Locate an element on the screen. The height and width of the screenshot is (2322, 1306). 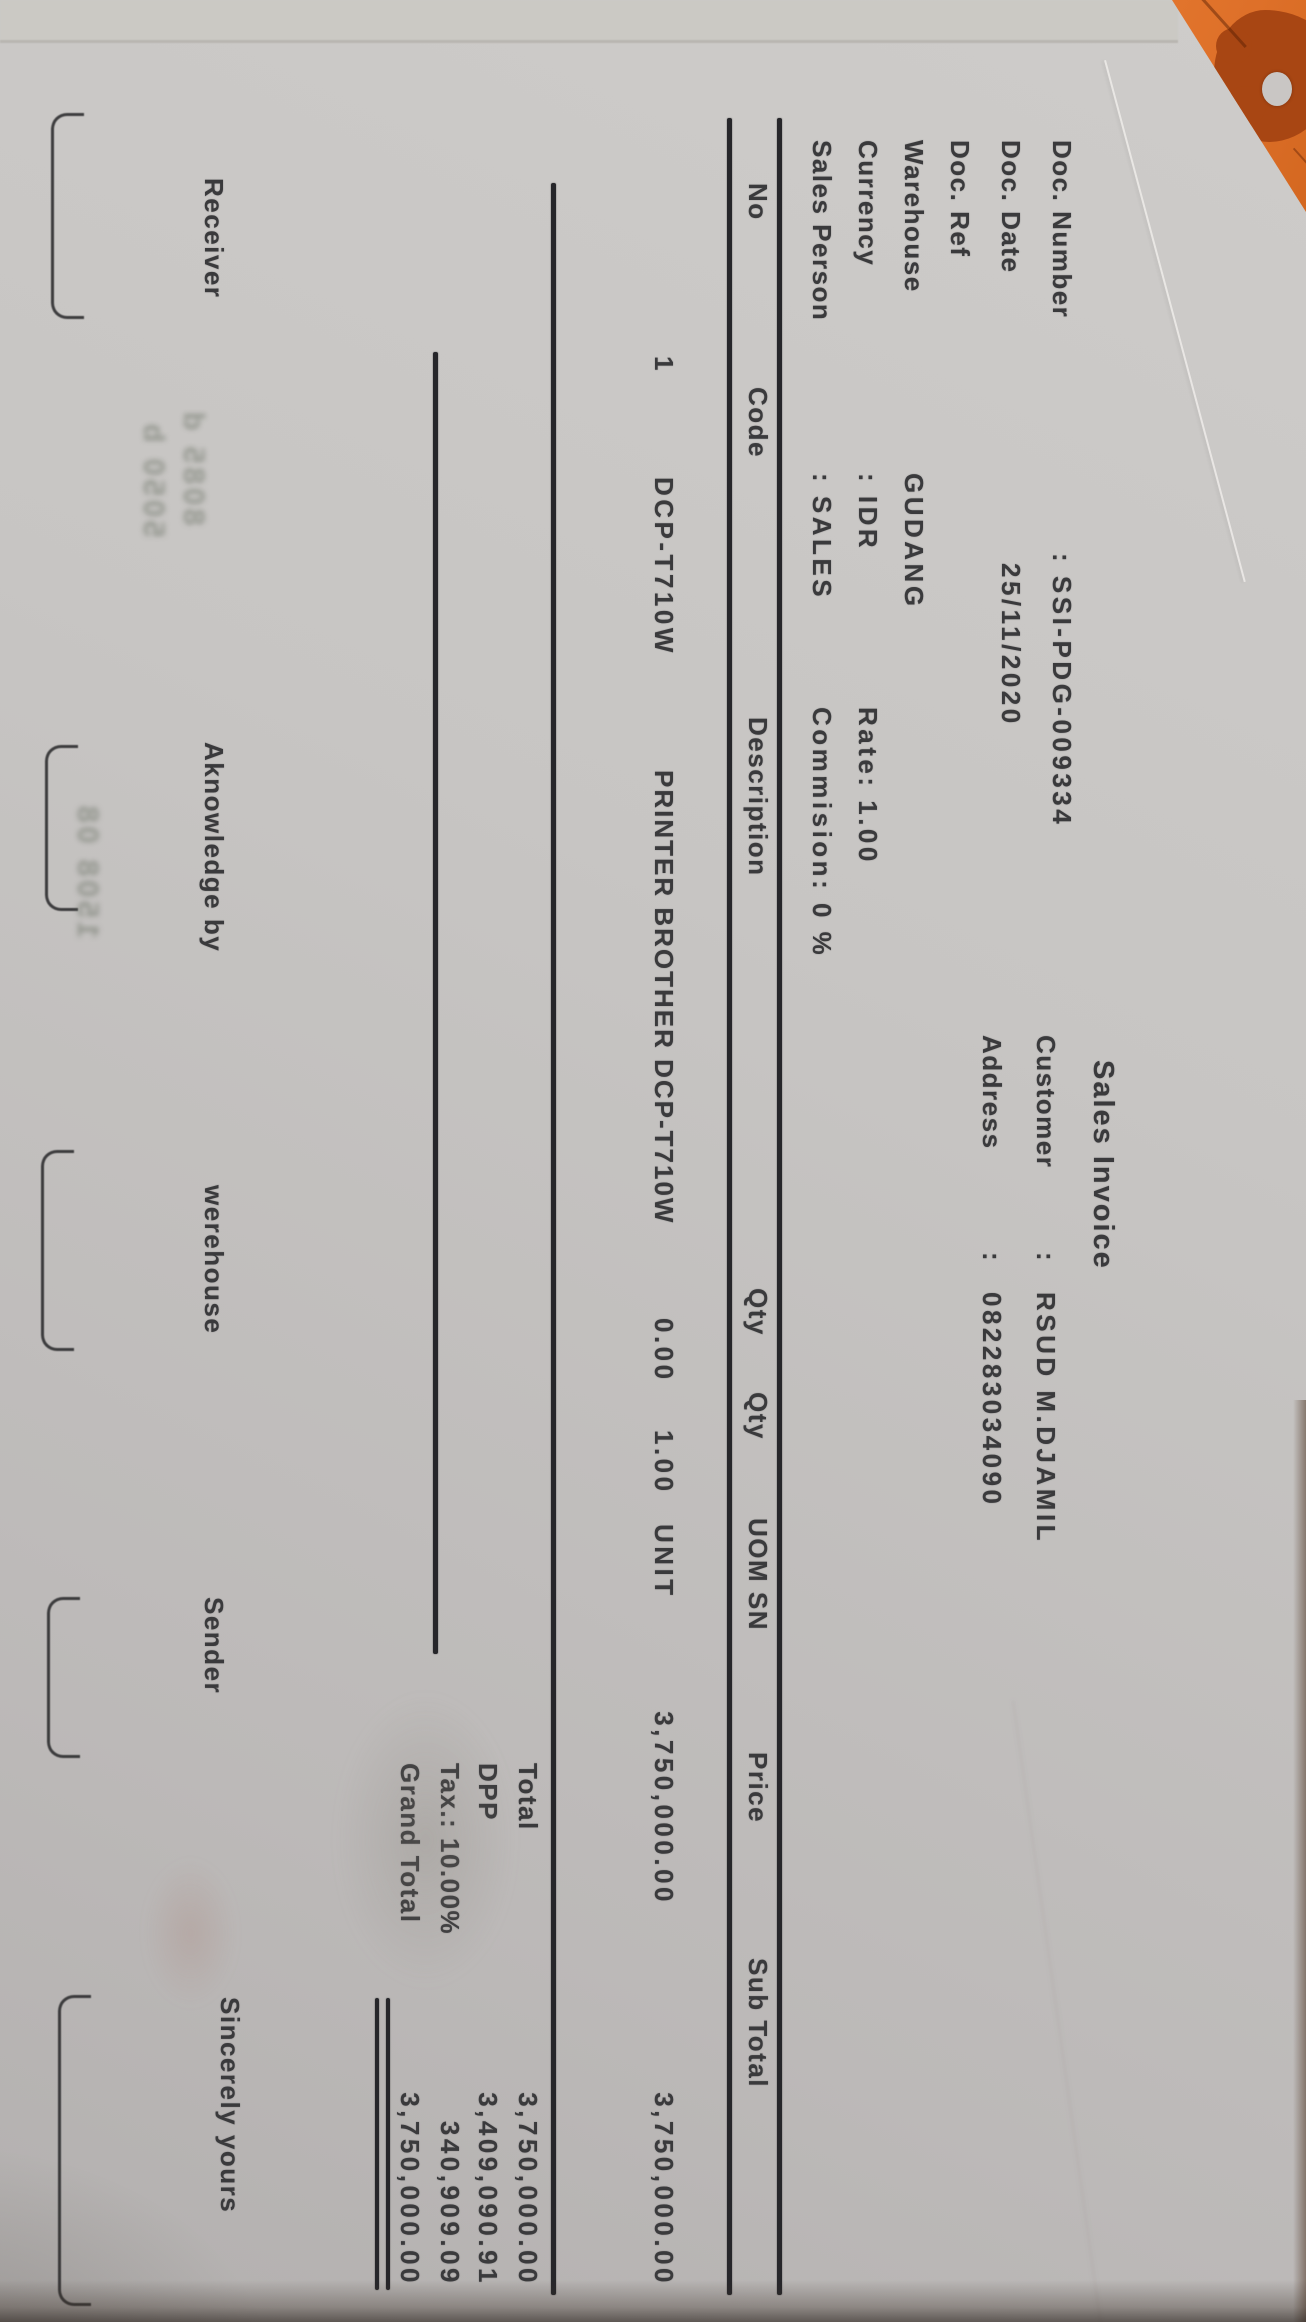
col-header-sub-total: Sub Total is located at coordinates (758, 2023).